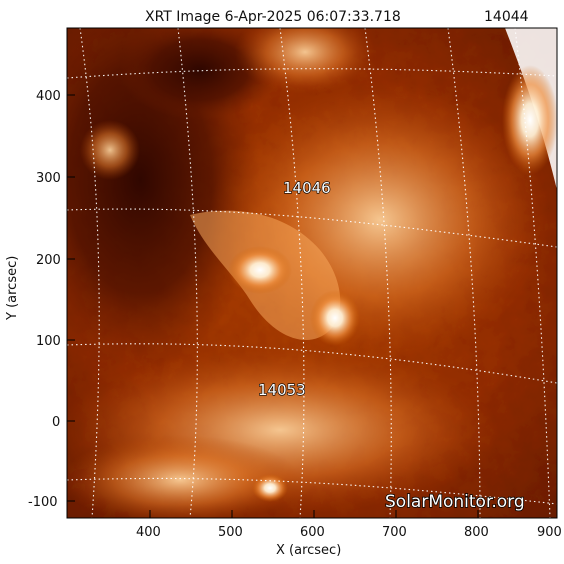 Image resolution: width=564 pixels, height=564 pixels. Describe the element at coordinates (110, 150) in the screenshot. I see `glow-left-patch` at that location.